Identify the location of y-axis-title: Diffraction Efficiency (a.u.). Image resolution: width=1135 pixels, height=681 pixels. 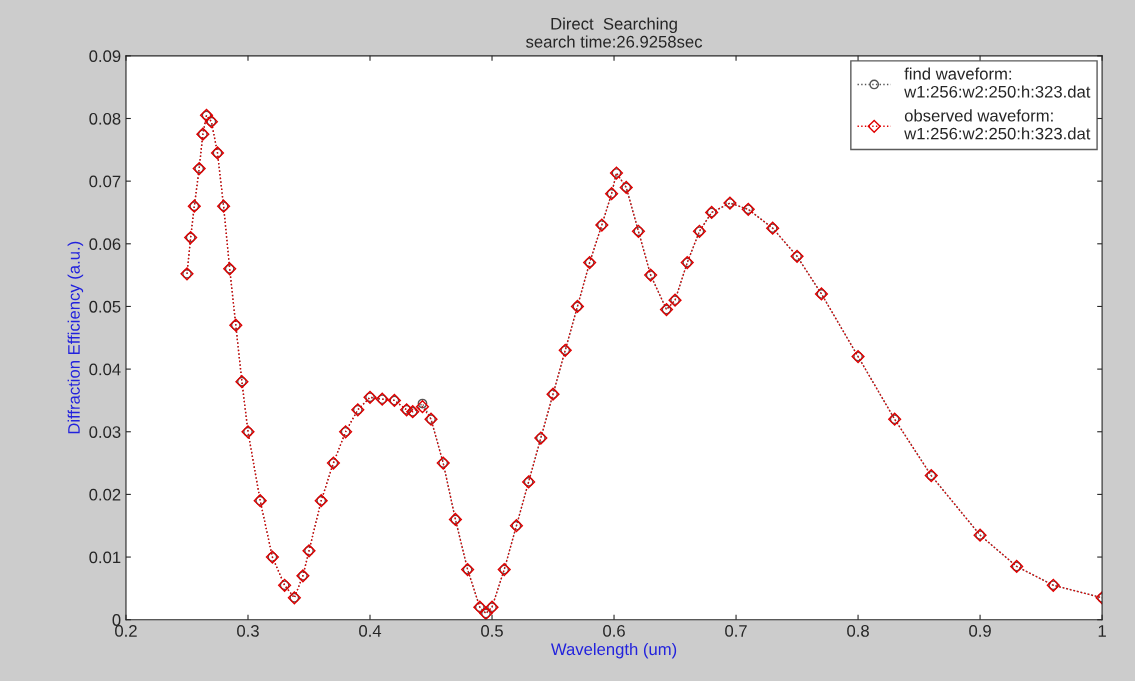
(75, 337).